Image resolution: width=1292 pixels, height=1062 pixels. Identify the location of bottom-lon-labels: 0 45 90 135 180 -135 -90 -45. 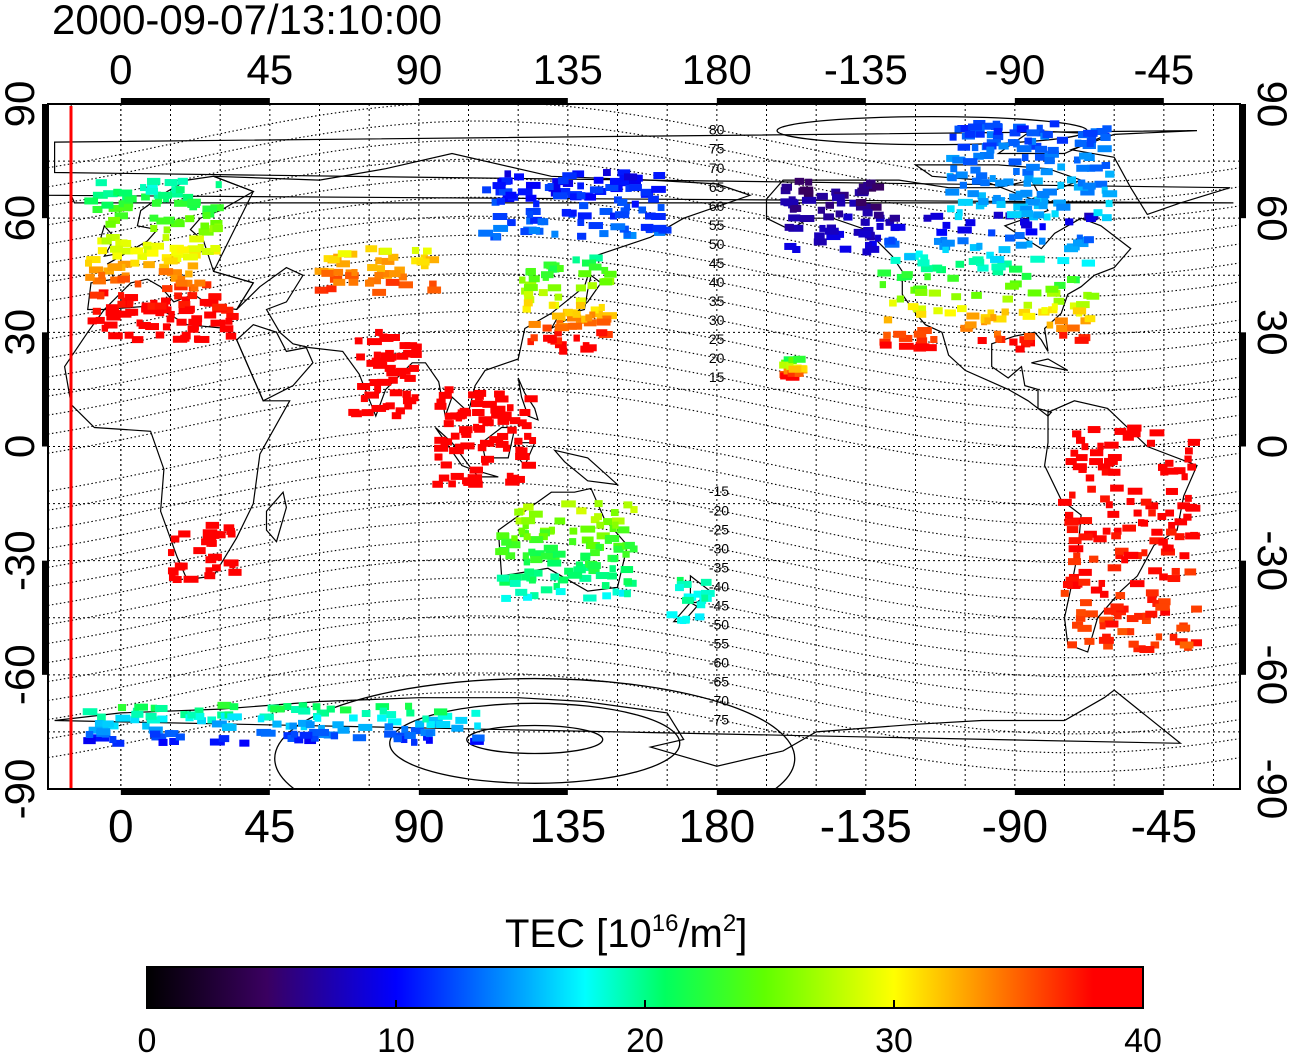
(652, 826).